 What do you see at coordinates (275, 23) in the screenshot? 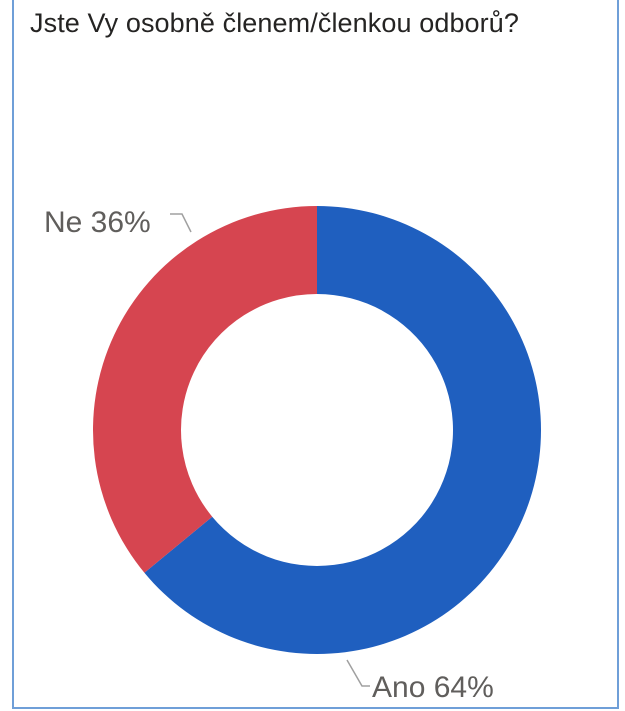
I see `chart-title: Jste Vy osobně členem/členkou odborů?` at bounding box center [275, 23].